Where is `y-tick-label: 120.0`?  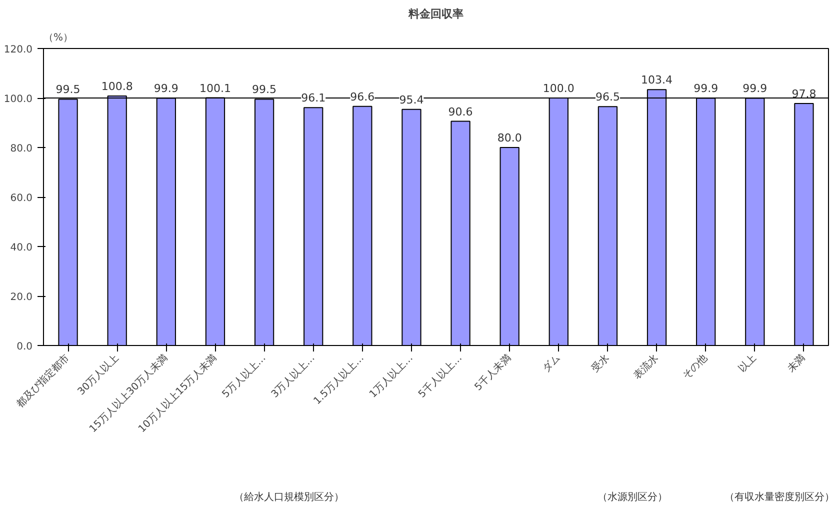 y-tick-label: 120.0 is located at coordinates (18, 50).